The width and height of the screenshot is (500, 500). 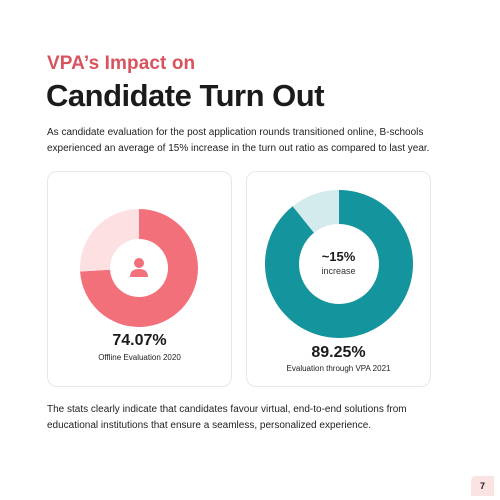 I want to click on vpa-percent: 89.25%, so click(x=338, y=352).